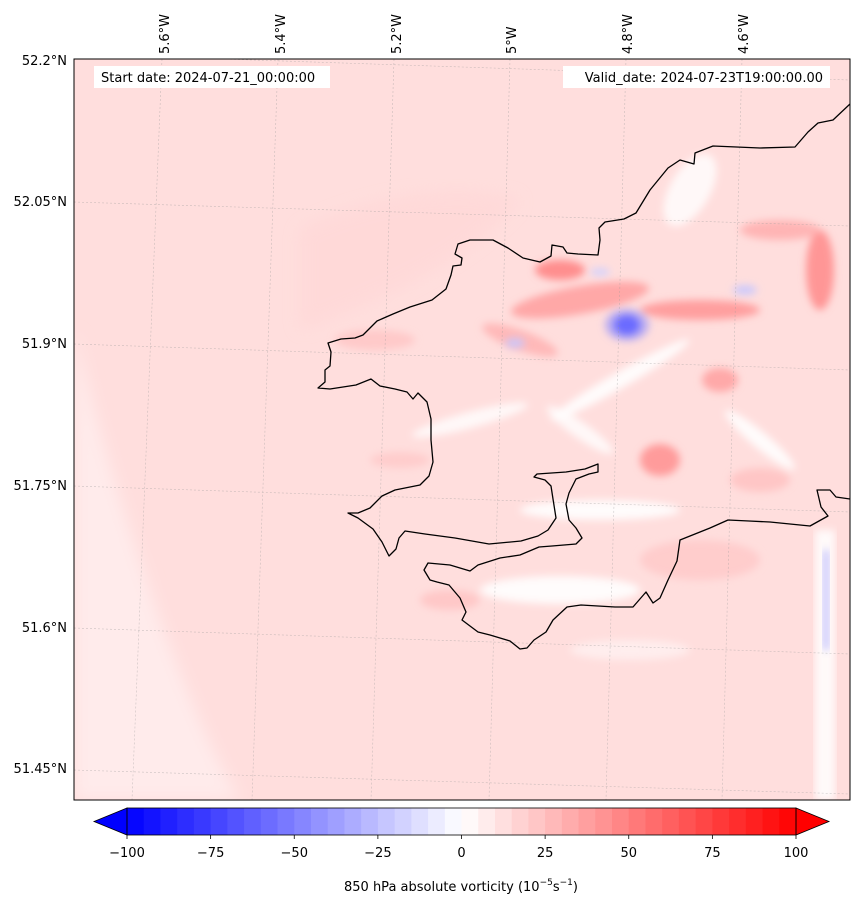  Describe the element at coordinates (110, 821) in the screenshot. I see `colorbar-low-extend-arrow` at that location.